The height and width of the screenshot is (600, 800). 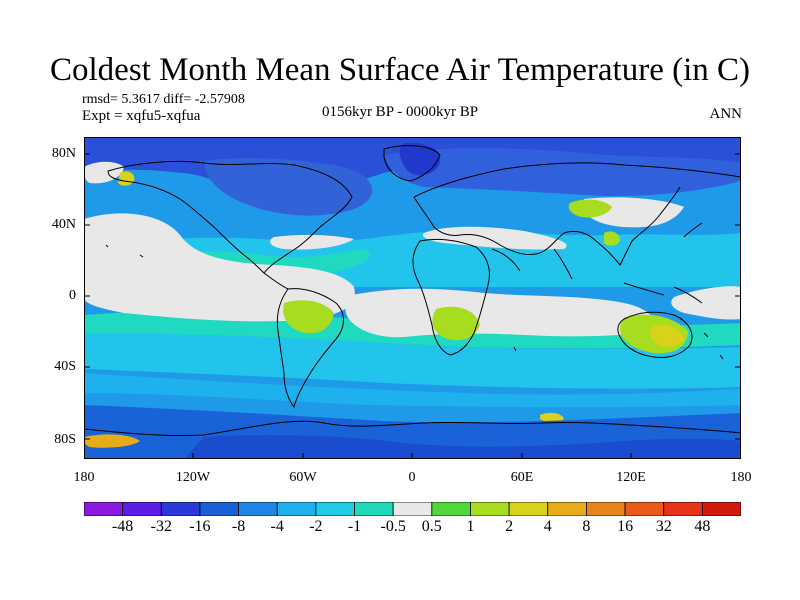 I want to click on lon-label: 60W, so click(x=303, y=477).